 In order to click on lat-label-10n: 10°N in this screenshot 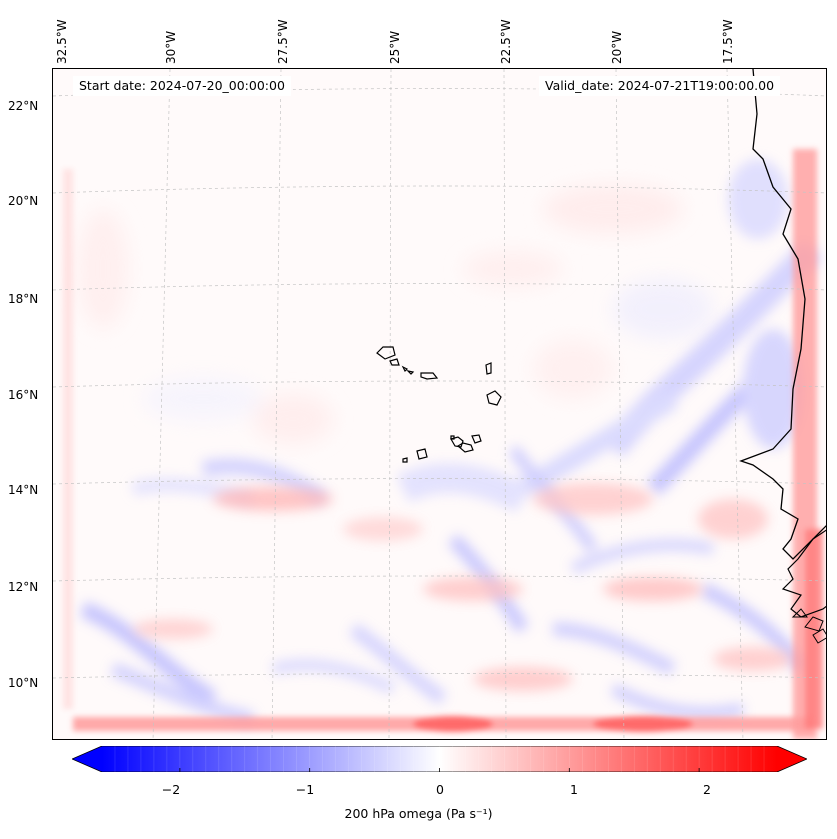, I will do `click(23, 683)`.